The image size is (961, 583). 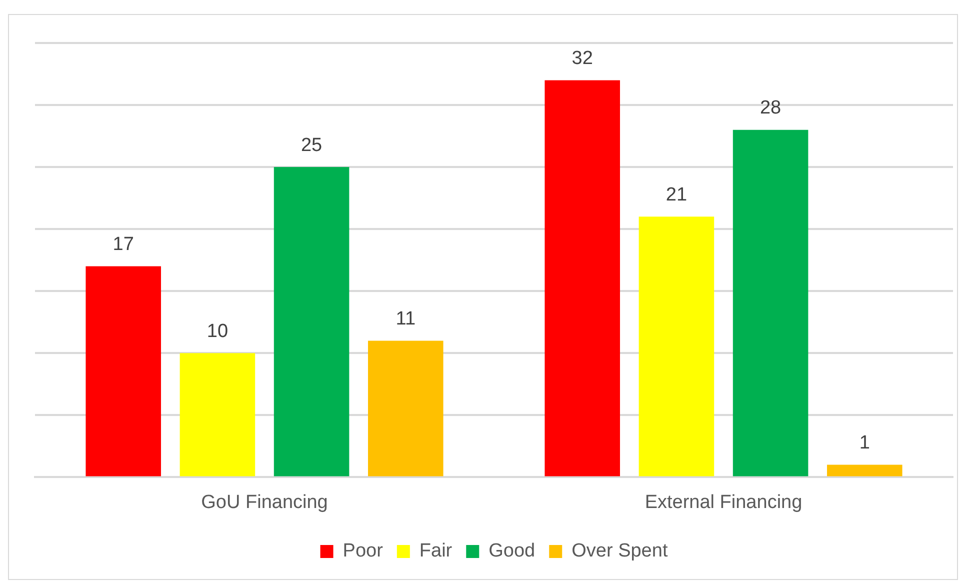 I want to click on x-tick-label: External Financing, so click(x=723, y=502).